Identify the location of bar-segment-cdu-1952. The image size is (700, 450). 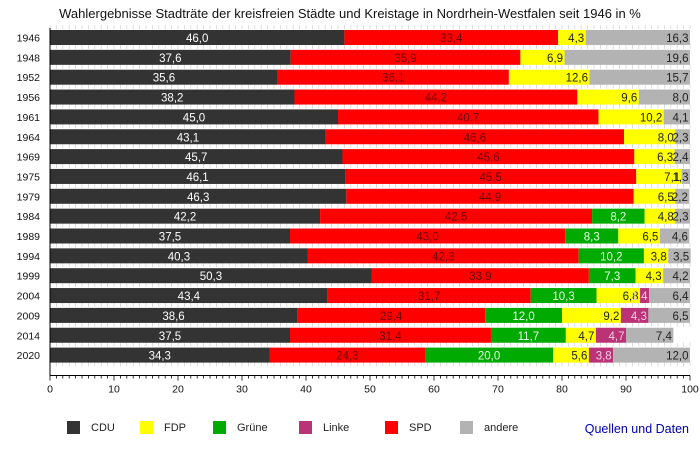
(164, 77).